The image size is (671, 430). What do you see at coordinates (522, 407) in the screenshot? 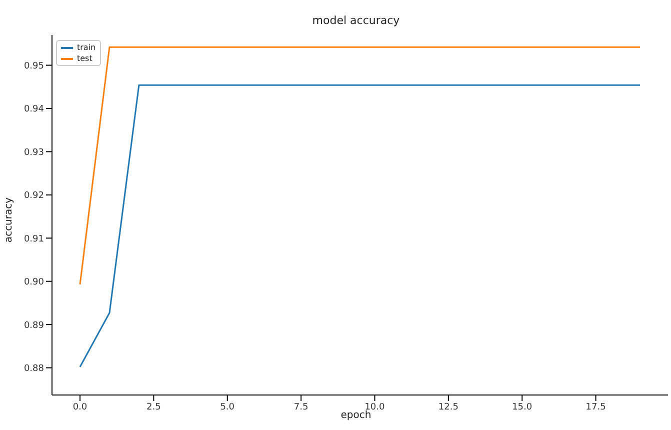
I see `x-tick-label: 15.0` at bounding box center [522, 407].